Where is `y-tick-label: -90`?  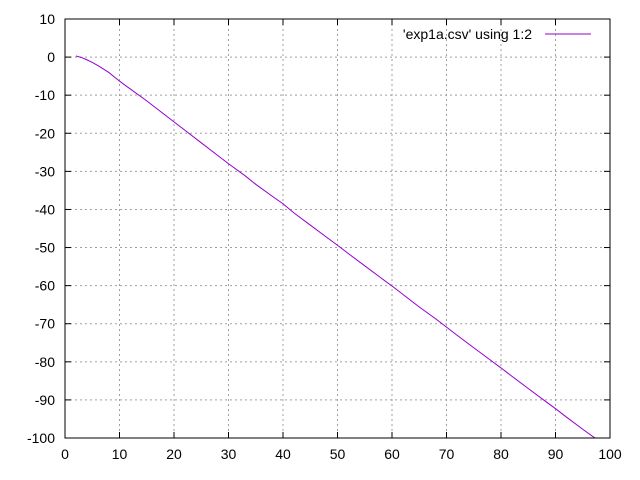
y-tick-label: -90 is located at coordinates (45, 400).